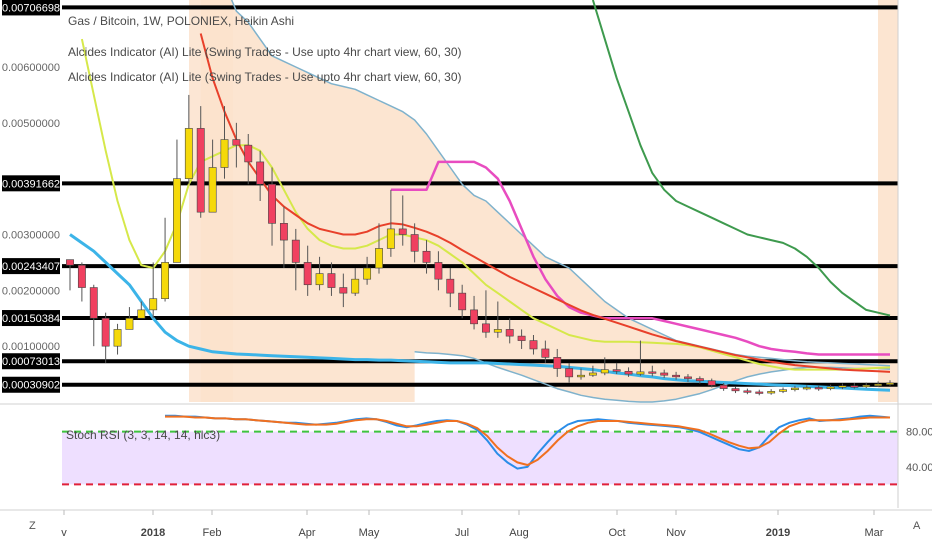 The height and width of the screenshot is (550, 932). I want to click on time-tick-label: Apr, so click(306, 533).